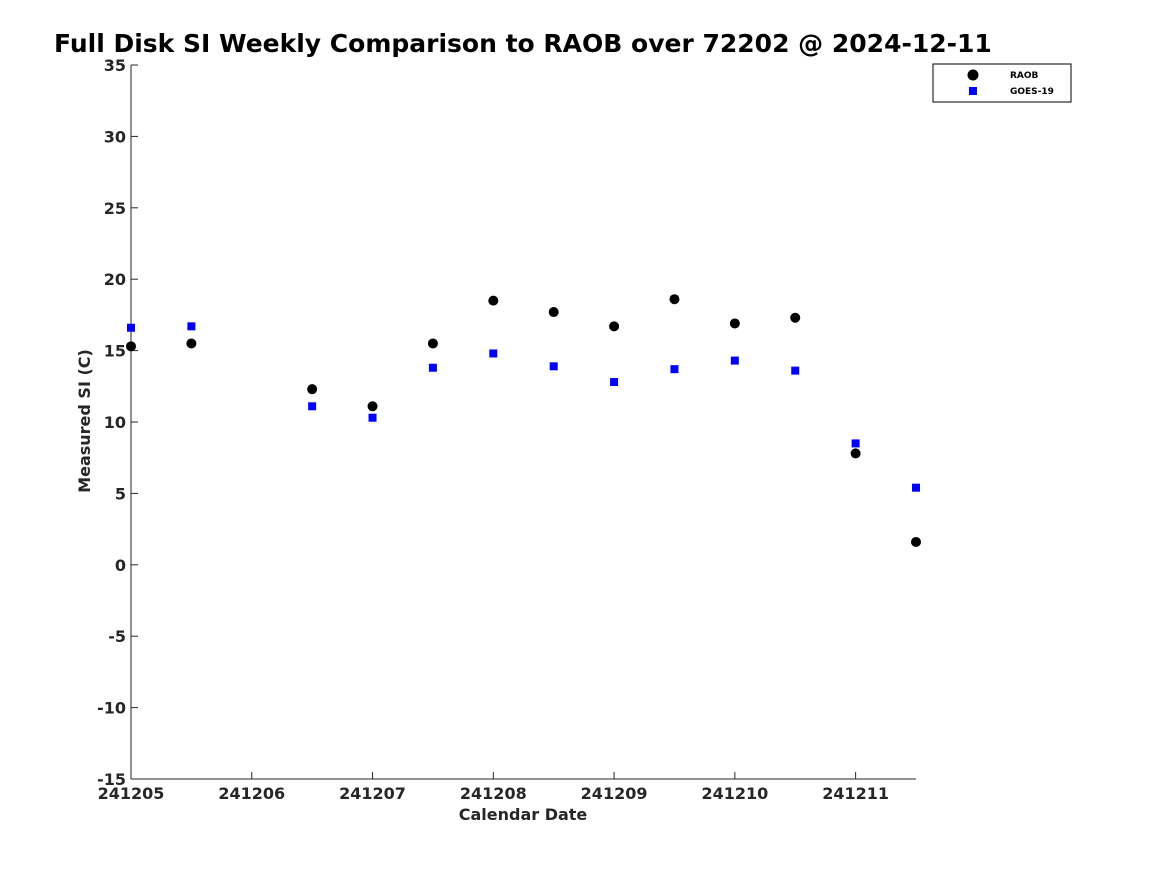 This screenshot has height=875, width=1167. What do you see at coordinates (523, 814) in the screenshot?
I see `x-axis-label: Calendar Date` at bounding box center [523, 814].